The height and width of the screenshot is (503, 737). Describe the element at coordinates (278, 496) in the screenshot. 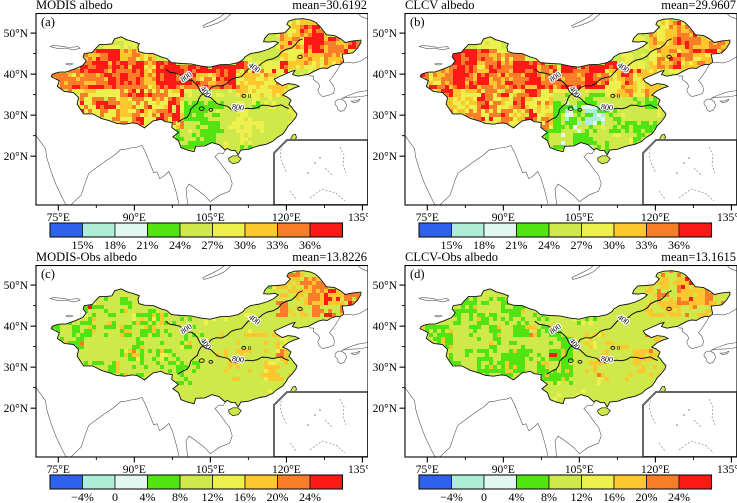

I see `colorbar-tick-label: 20%` at that location.